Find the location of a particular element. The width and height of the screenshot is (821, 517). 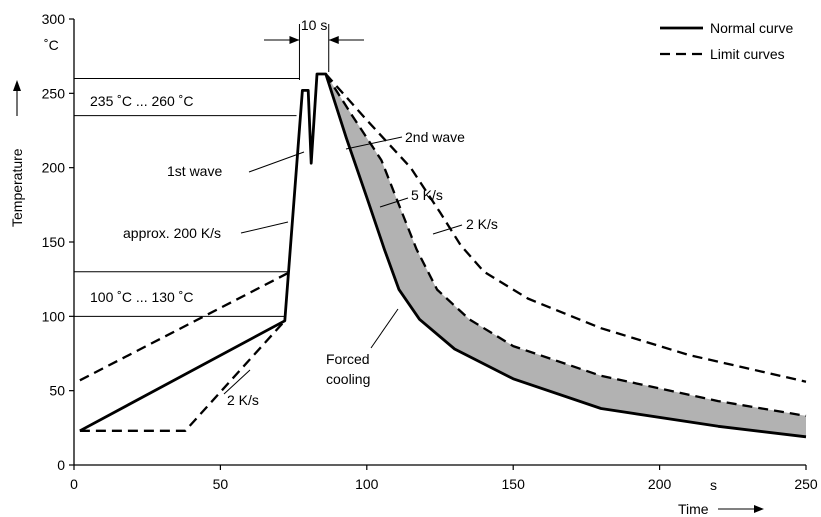

x-tick-label: 200 is located at coordinates (660, 484).